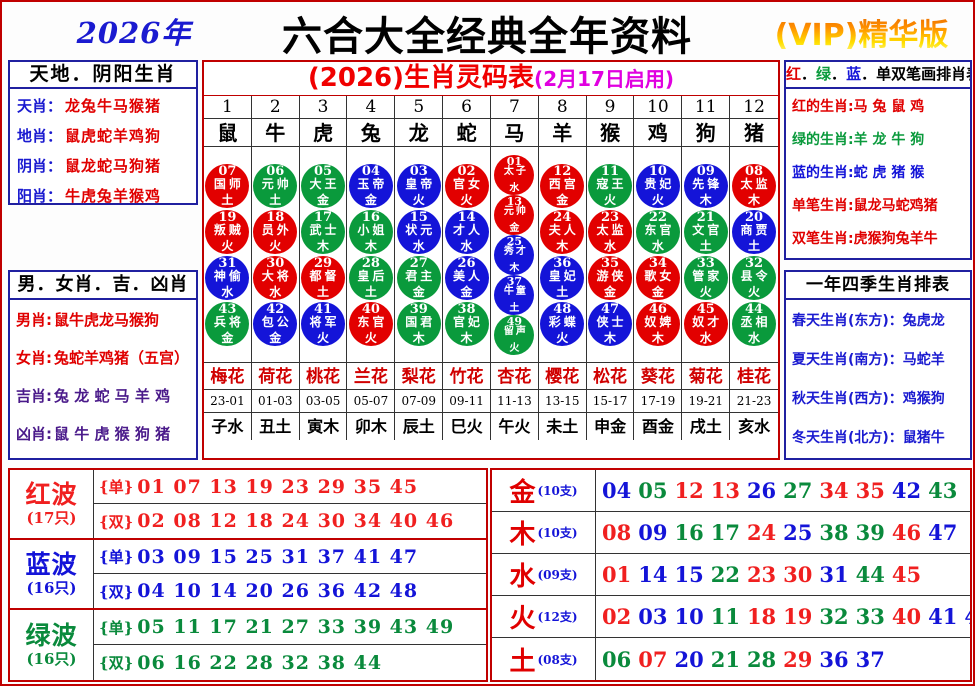 The width and height of the screenshot is (975, 686). What do you see at coordinates (834, 616) in the screenshot?
I see `element-number: 32` at bounding box center [834, 616].